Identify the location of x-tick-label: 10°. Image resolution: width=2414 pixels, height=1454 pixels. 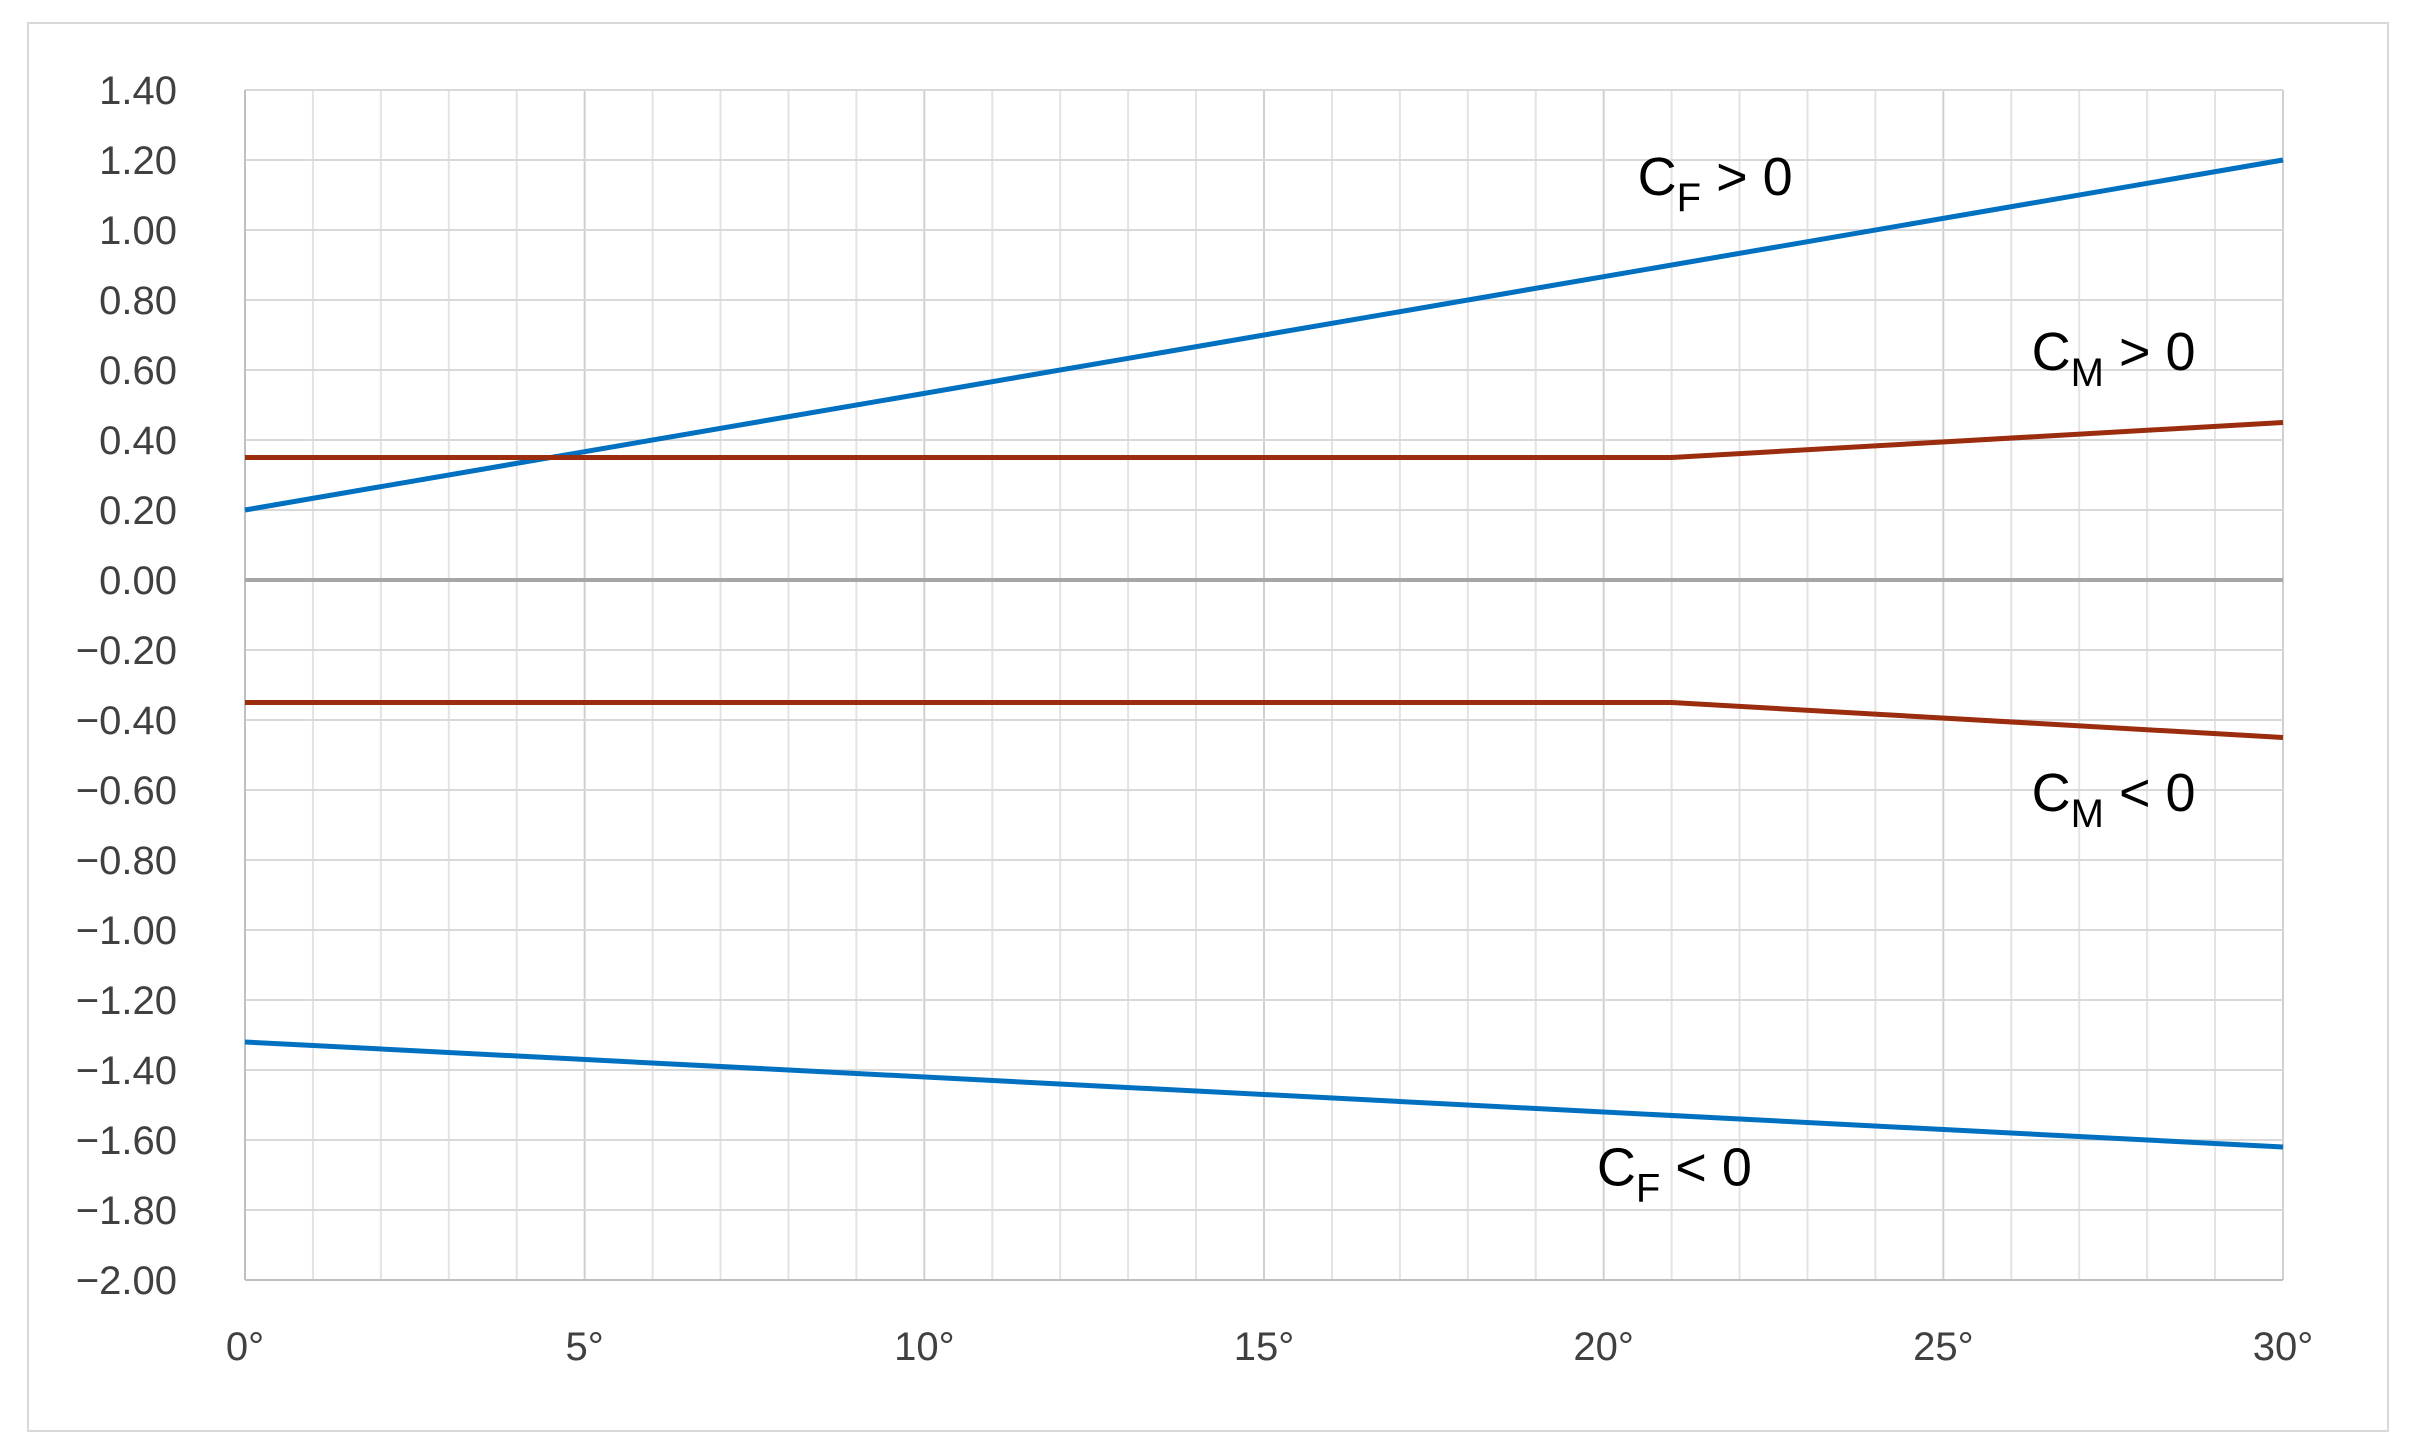
(924, 1347).